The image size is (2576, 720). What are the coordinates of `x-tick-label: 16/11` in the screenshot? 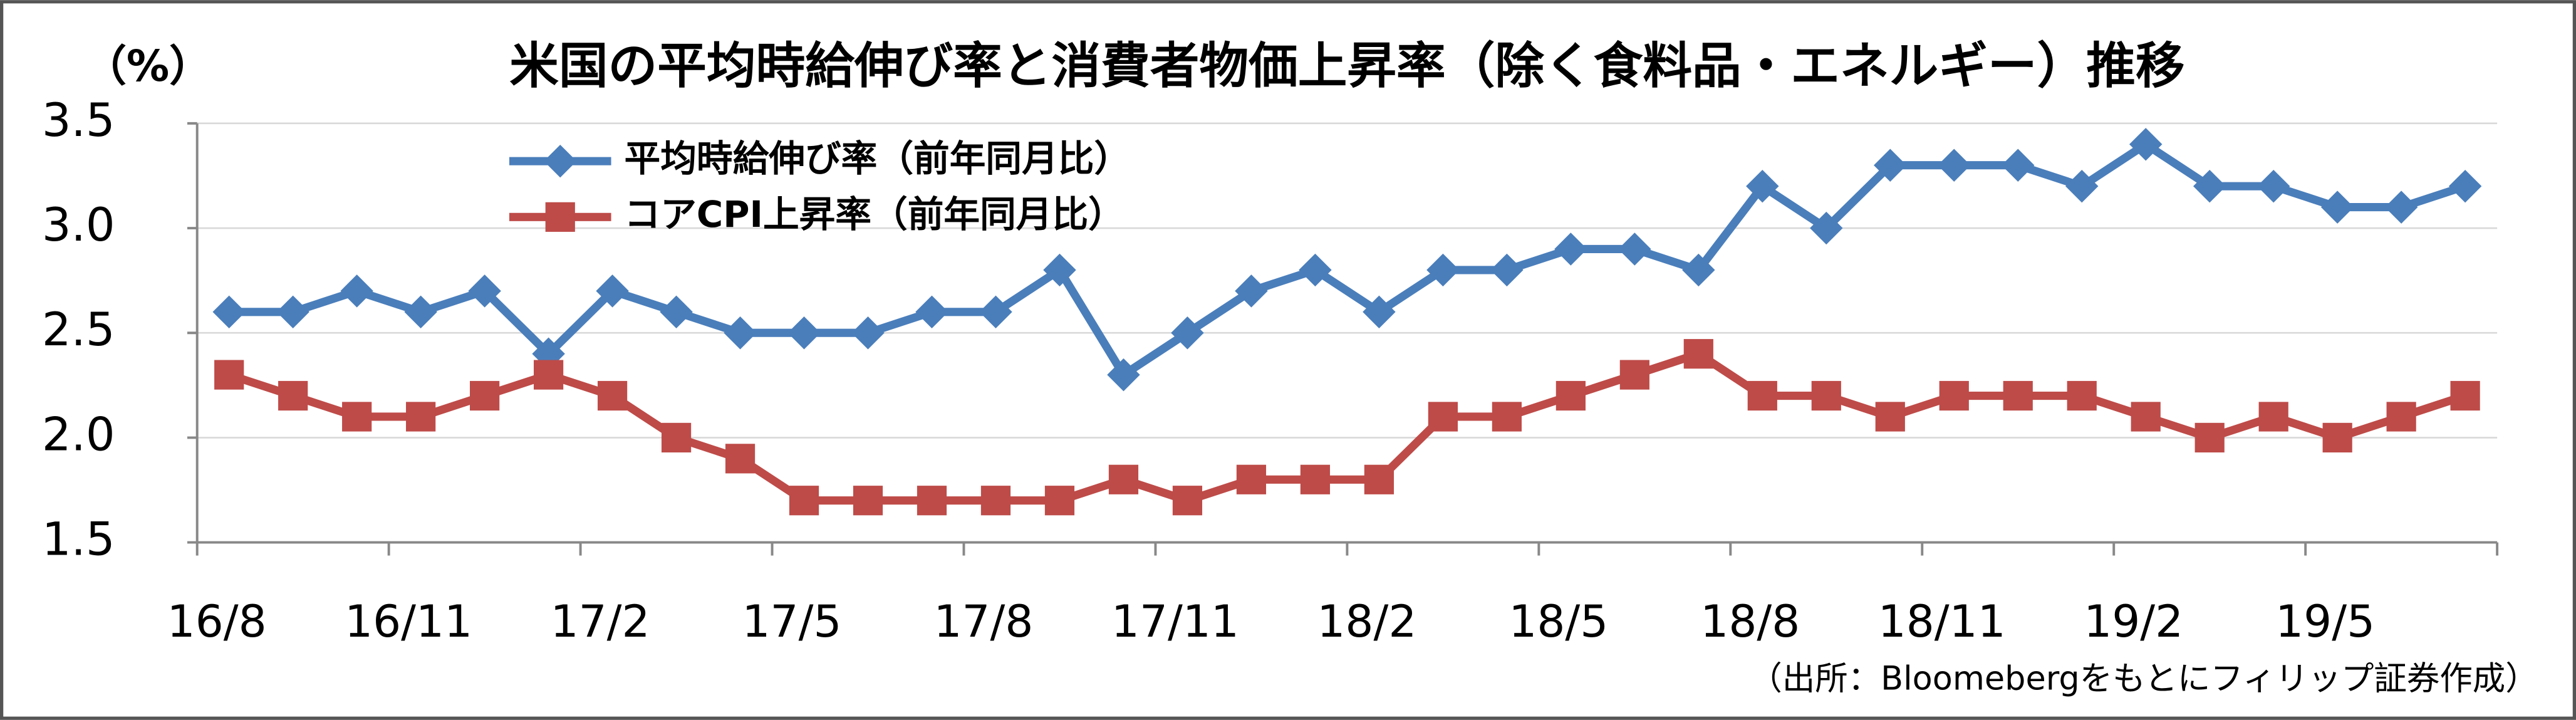 It's located at (409, 621).